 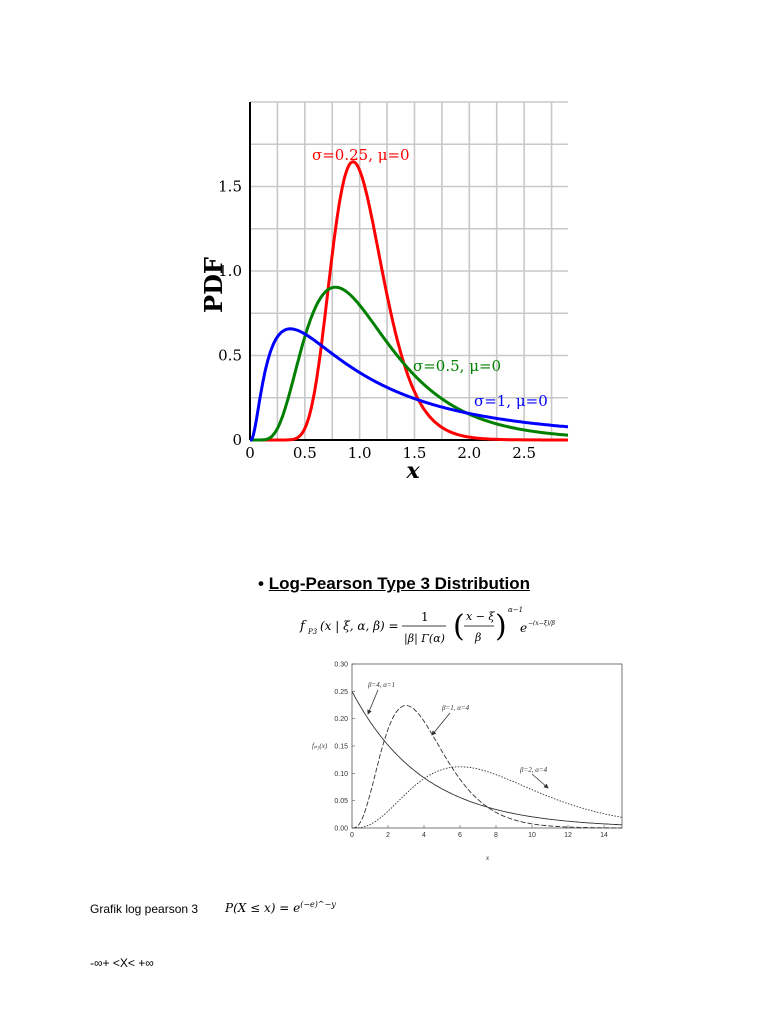 What do you see at coordinates (144, 909) in the screenshot?
I see `grafik-label: Grafik log pearson 3` at bounding box center [144, 909].